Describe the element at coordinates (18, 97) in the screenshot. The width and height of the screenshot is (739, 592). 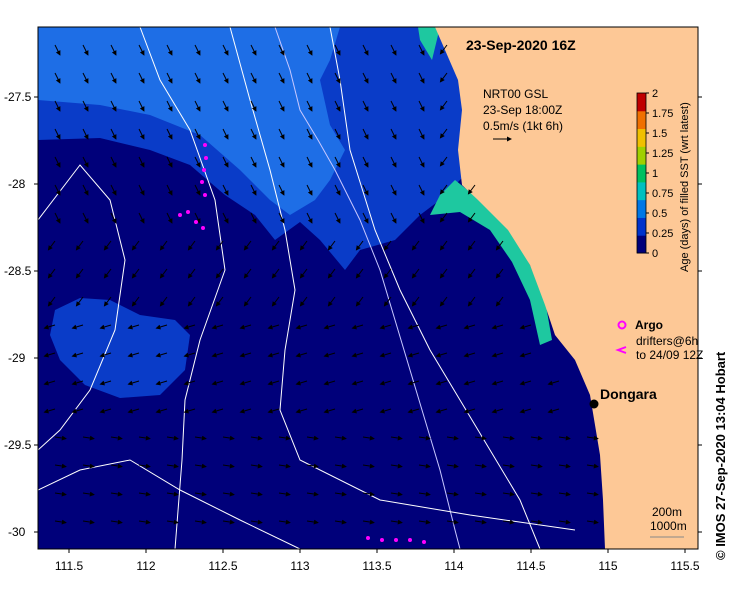
I see `y-tick-label: -27.5` at that location.